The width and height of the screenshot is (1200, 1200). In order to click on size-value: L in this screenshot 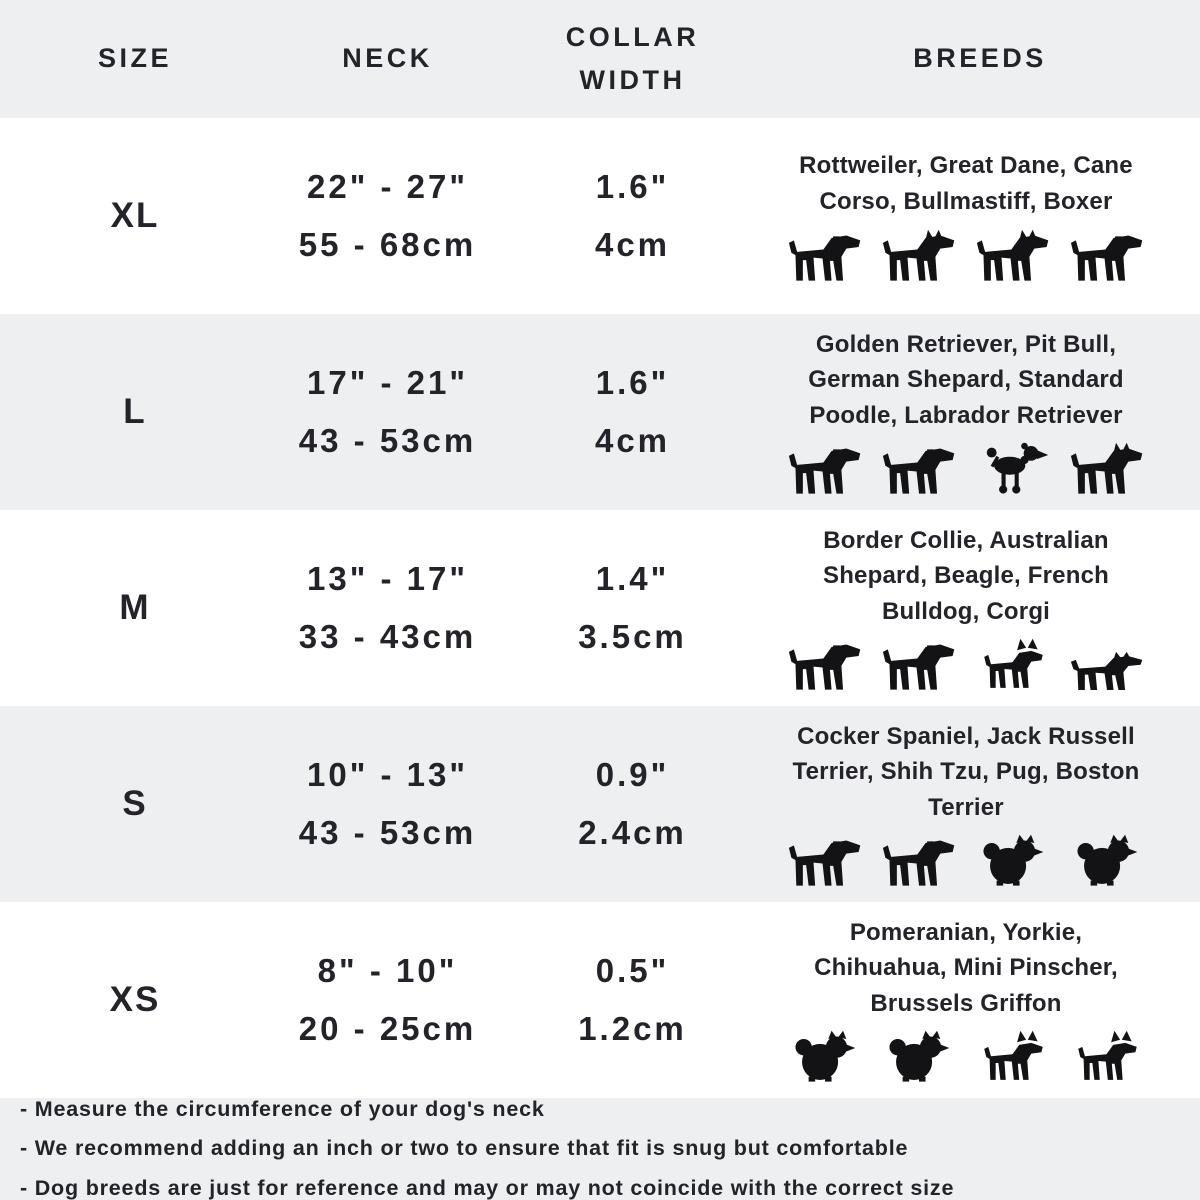, I will do `click(135, 411)`.